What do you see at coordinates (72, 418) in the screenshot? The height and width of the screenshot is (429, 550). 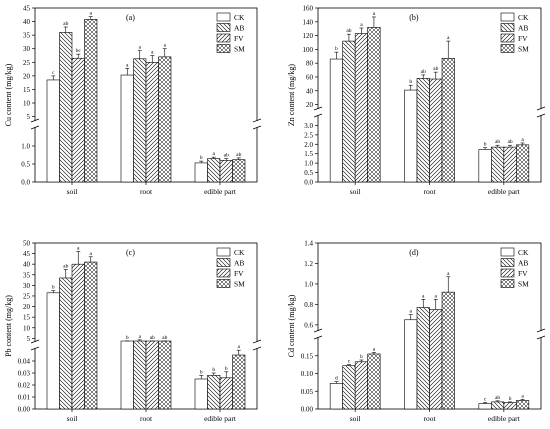 I see `x-tick-label: soil` at bounding box center [72, 418].